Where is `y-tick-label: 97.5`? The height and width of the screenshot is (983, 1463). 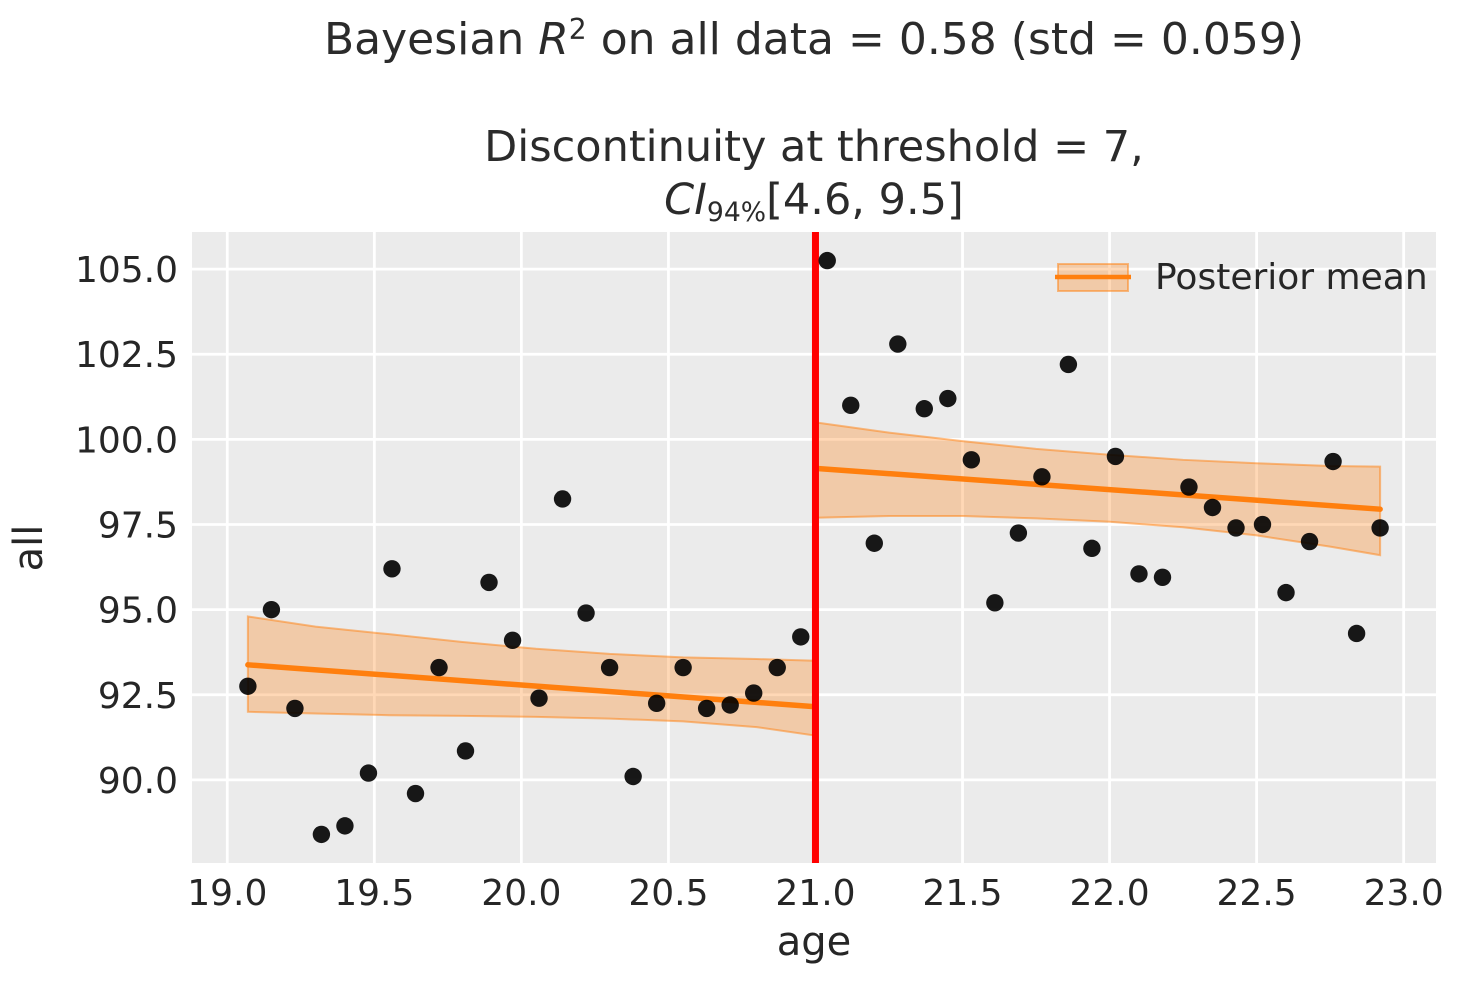
y-tick-label: 97.5 is located at coordinates (138, 526).